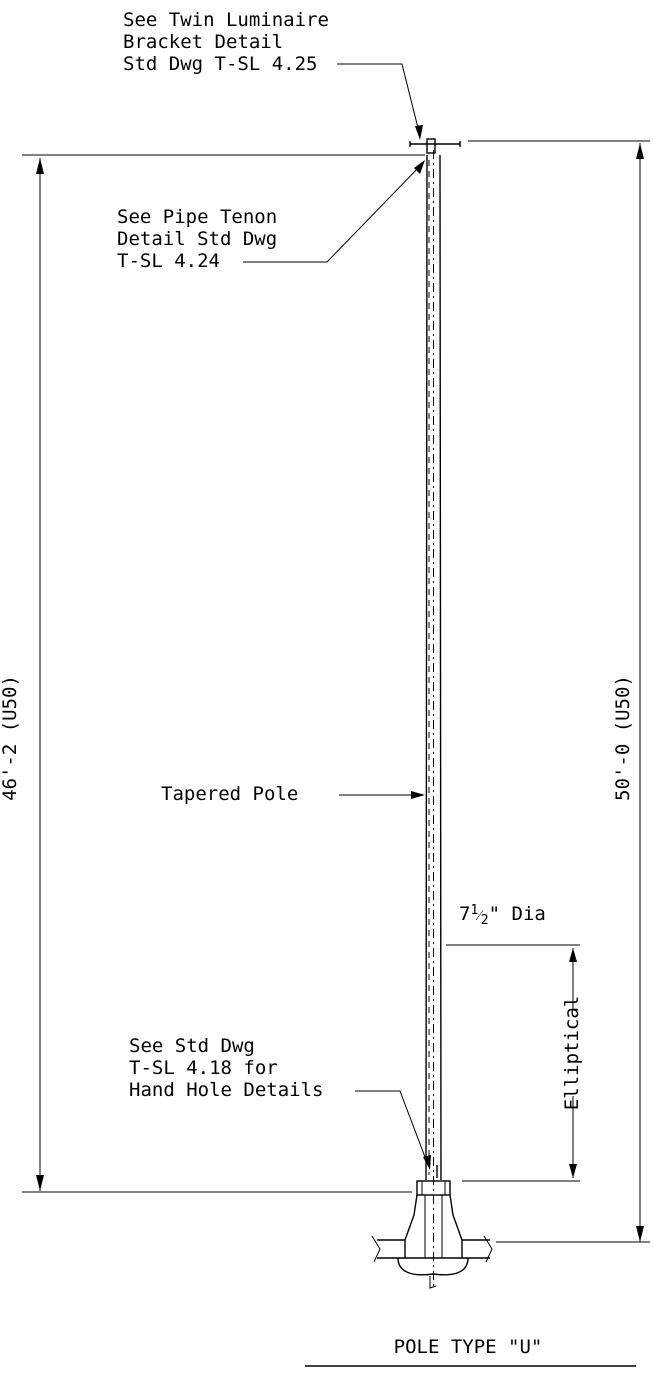  Describe the element at coordinates (203, 42) in the screenshot. I see `bracket-callout-line-2: Bracket Detail` at that location.